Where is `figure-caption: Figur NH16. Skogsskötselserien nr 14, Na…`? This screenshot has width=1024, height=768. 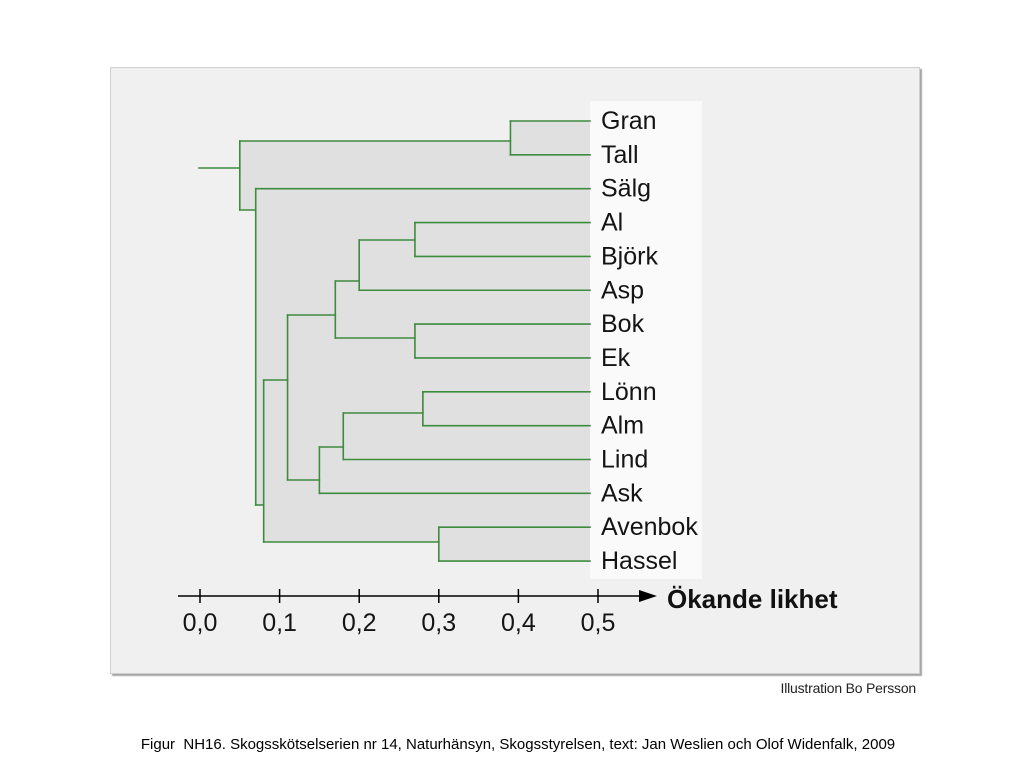 figure-caption: Figur NH16. Skogsskötselserien nr 14, Na… is located at coordinates (518, 744).